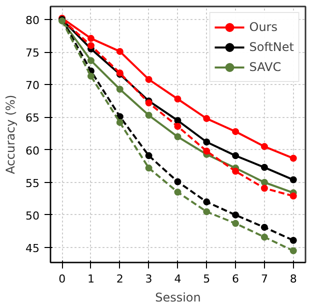 This screenshot has width=311, height=307. What do you see at coordinates (11, 134) in the screenshot?
I see `y-axis-title: Accuracy (%)` at bounding box center [11, 134].